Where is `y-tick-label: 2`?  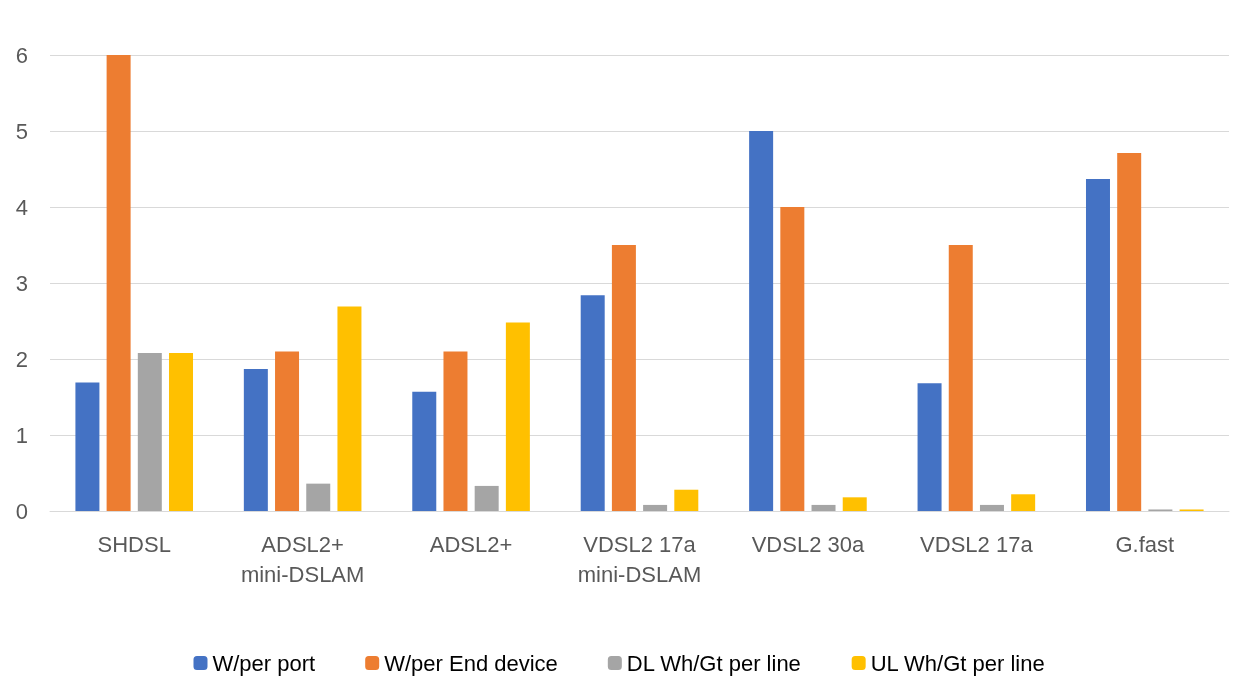
y-tick-label: 2 is located at coordinates (21, 359).